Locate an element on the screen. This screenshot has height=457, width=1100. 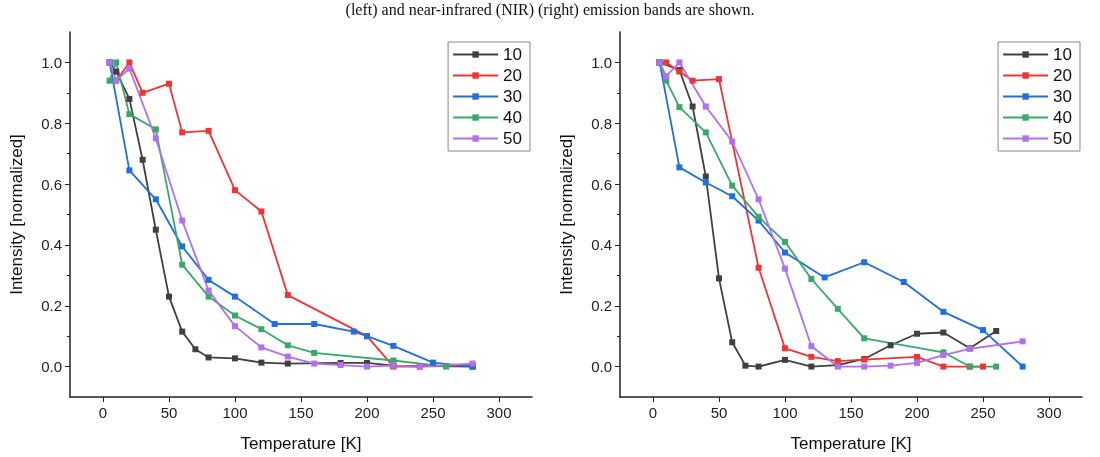
text: (left) and near-infrared (NIR) (right) emission bands are shown. is located at coordinates (550, 9).